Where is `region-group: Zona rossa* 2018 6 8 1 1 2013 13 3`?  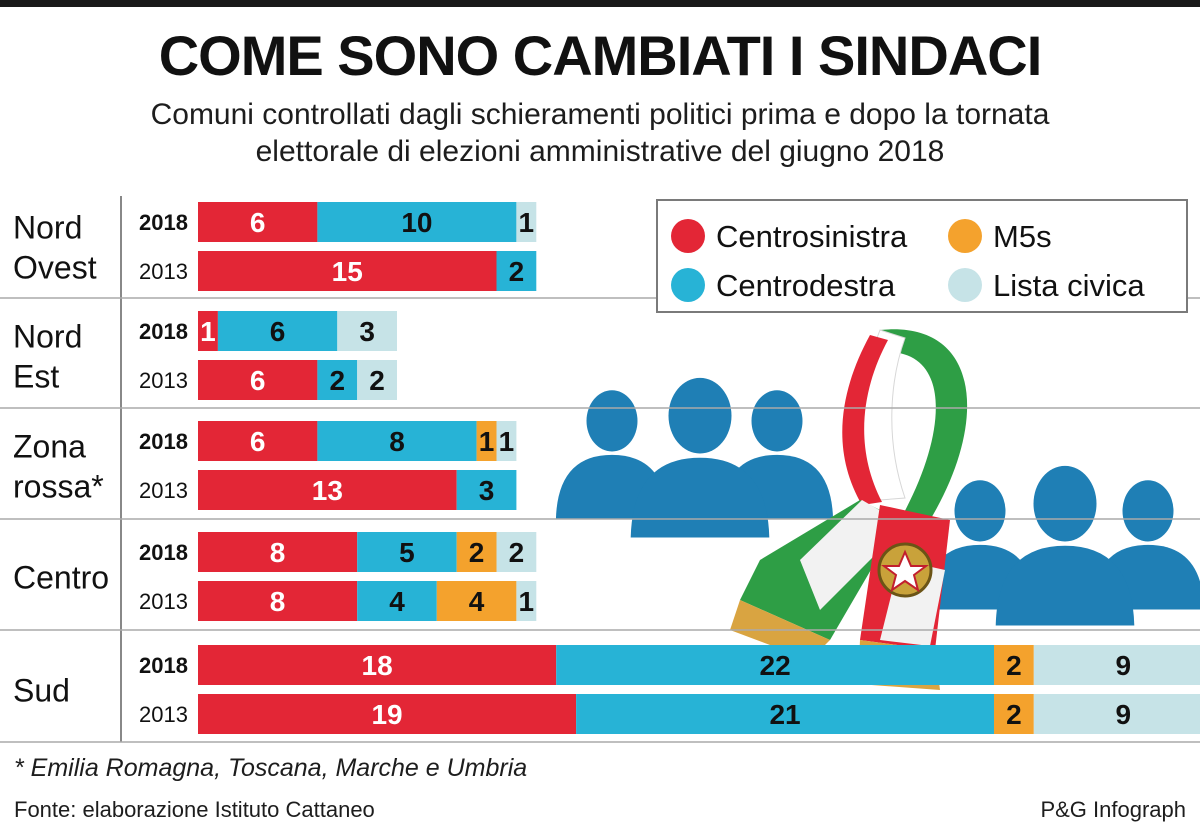
region-group: Zona rossa* 2018 6 8 1 1 2013 13 3 is located at coordinates (265, 465).